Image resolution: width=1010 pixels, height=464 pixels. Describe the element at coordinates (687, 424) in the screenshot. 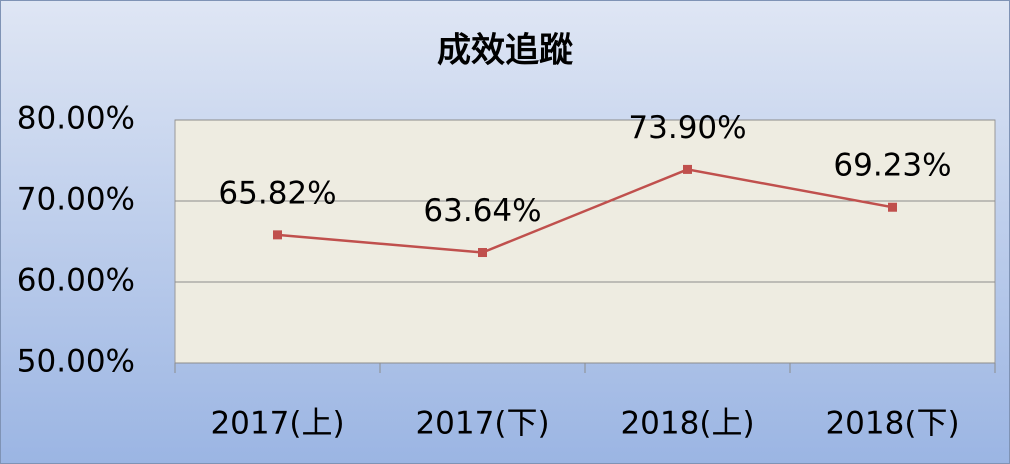

I see `x-tick-label: 2018(上)` at that location.